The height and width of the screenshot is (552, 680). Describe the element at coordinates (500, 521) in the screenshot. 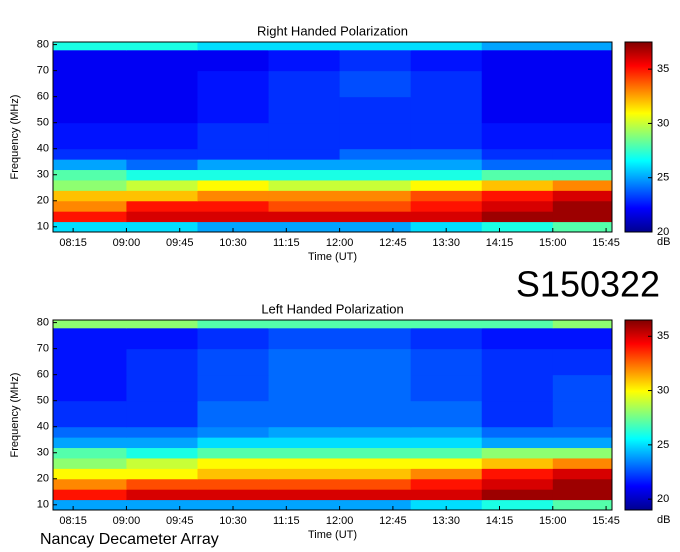

I see `x-tick-label: 14:15` at that location.